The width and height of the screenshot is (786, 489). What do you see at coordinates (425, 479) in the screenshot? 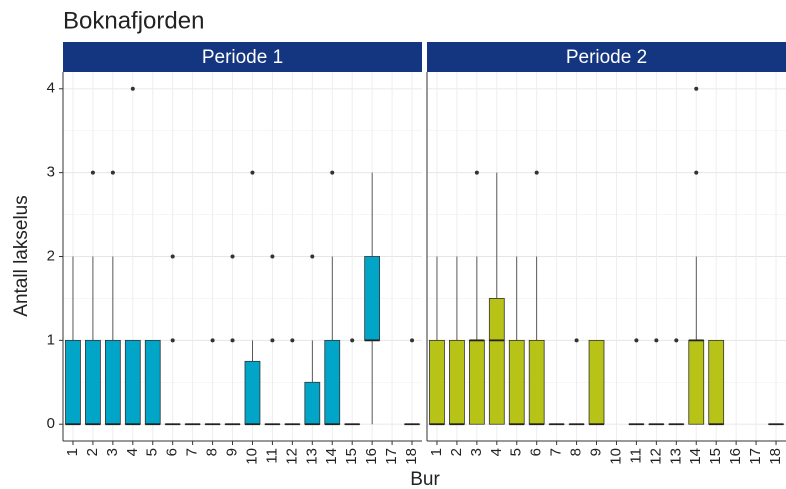
I see `x-axis-label: Bur` at bounding box center [425, 479].